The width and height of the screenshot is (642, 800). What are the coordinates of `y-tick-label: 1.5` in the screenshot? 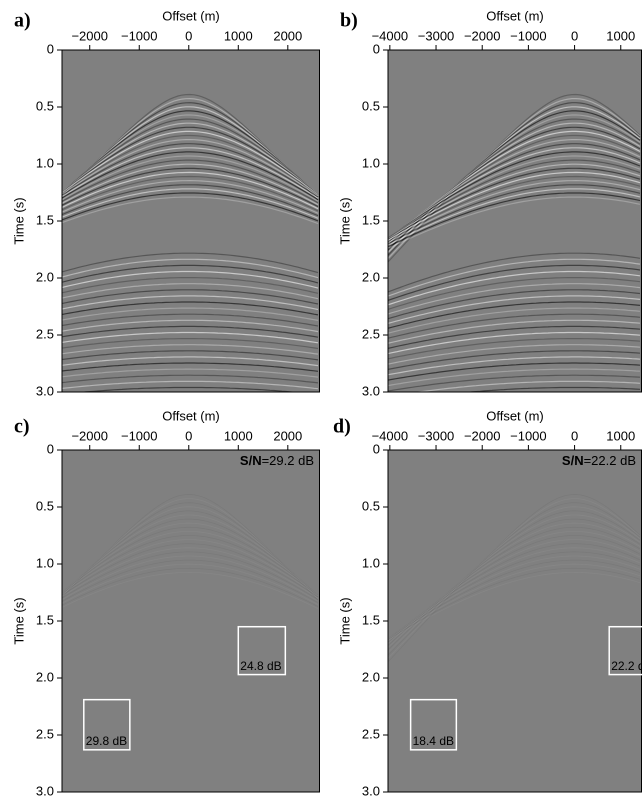 It's located at (45, 619).